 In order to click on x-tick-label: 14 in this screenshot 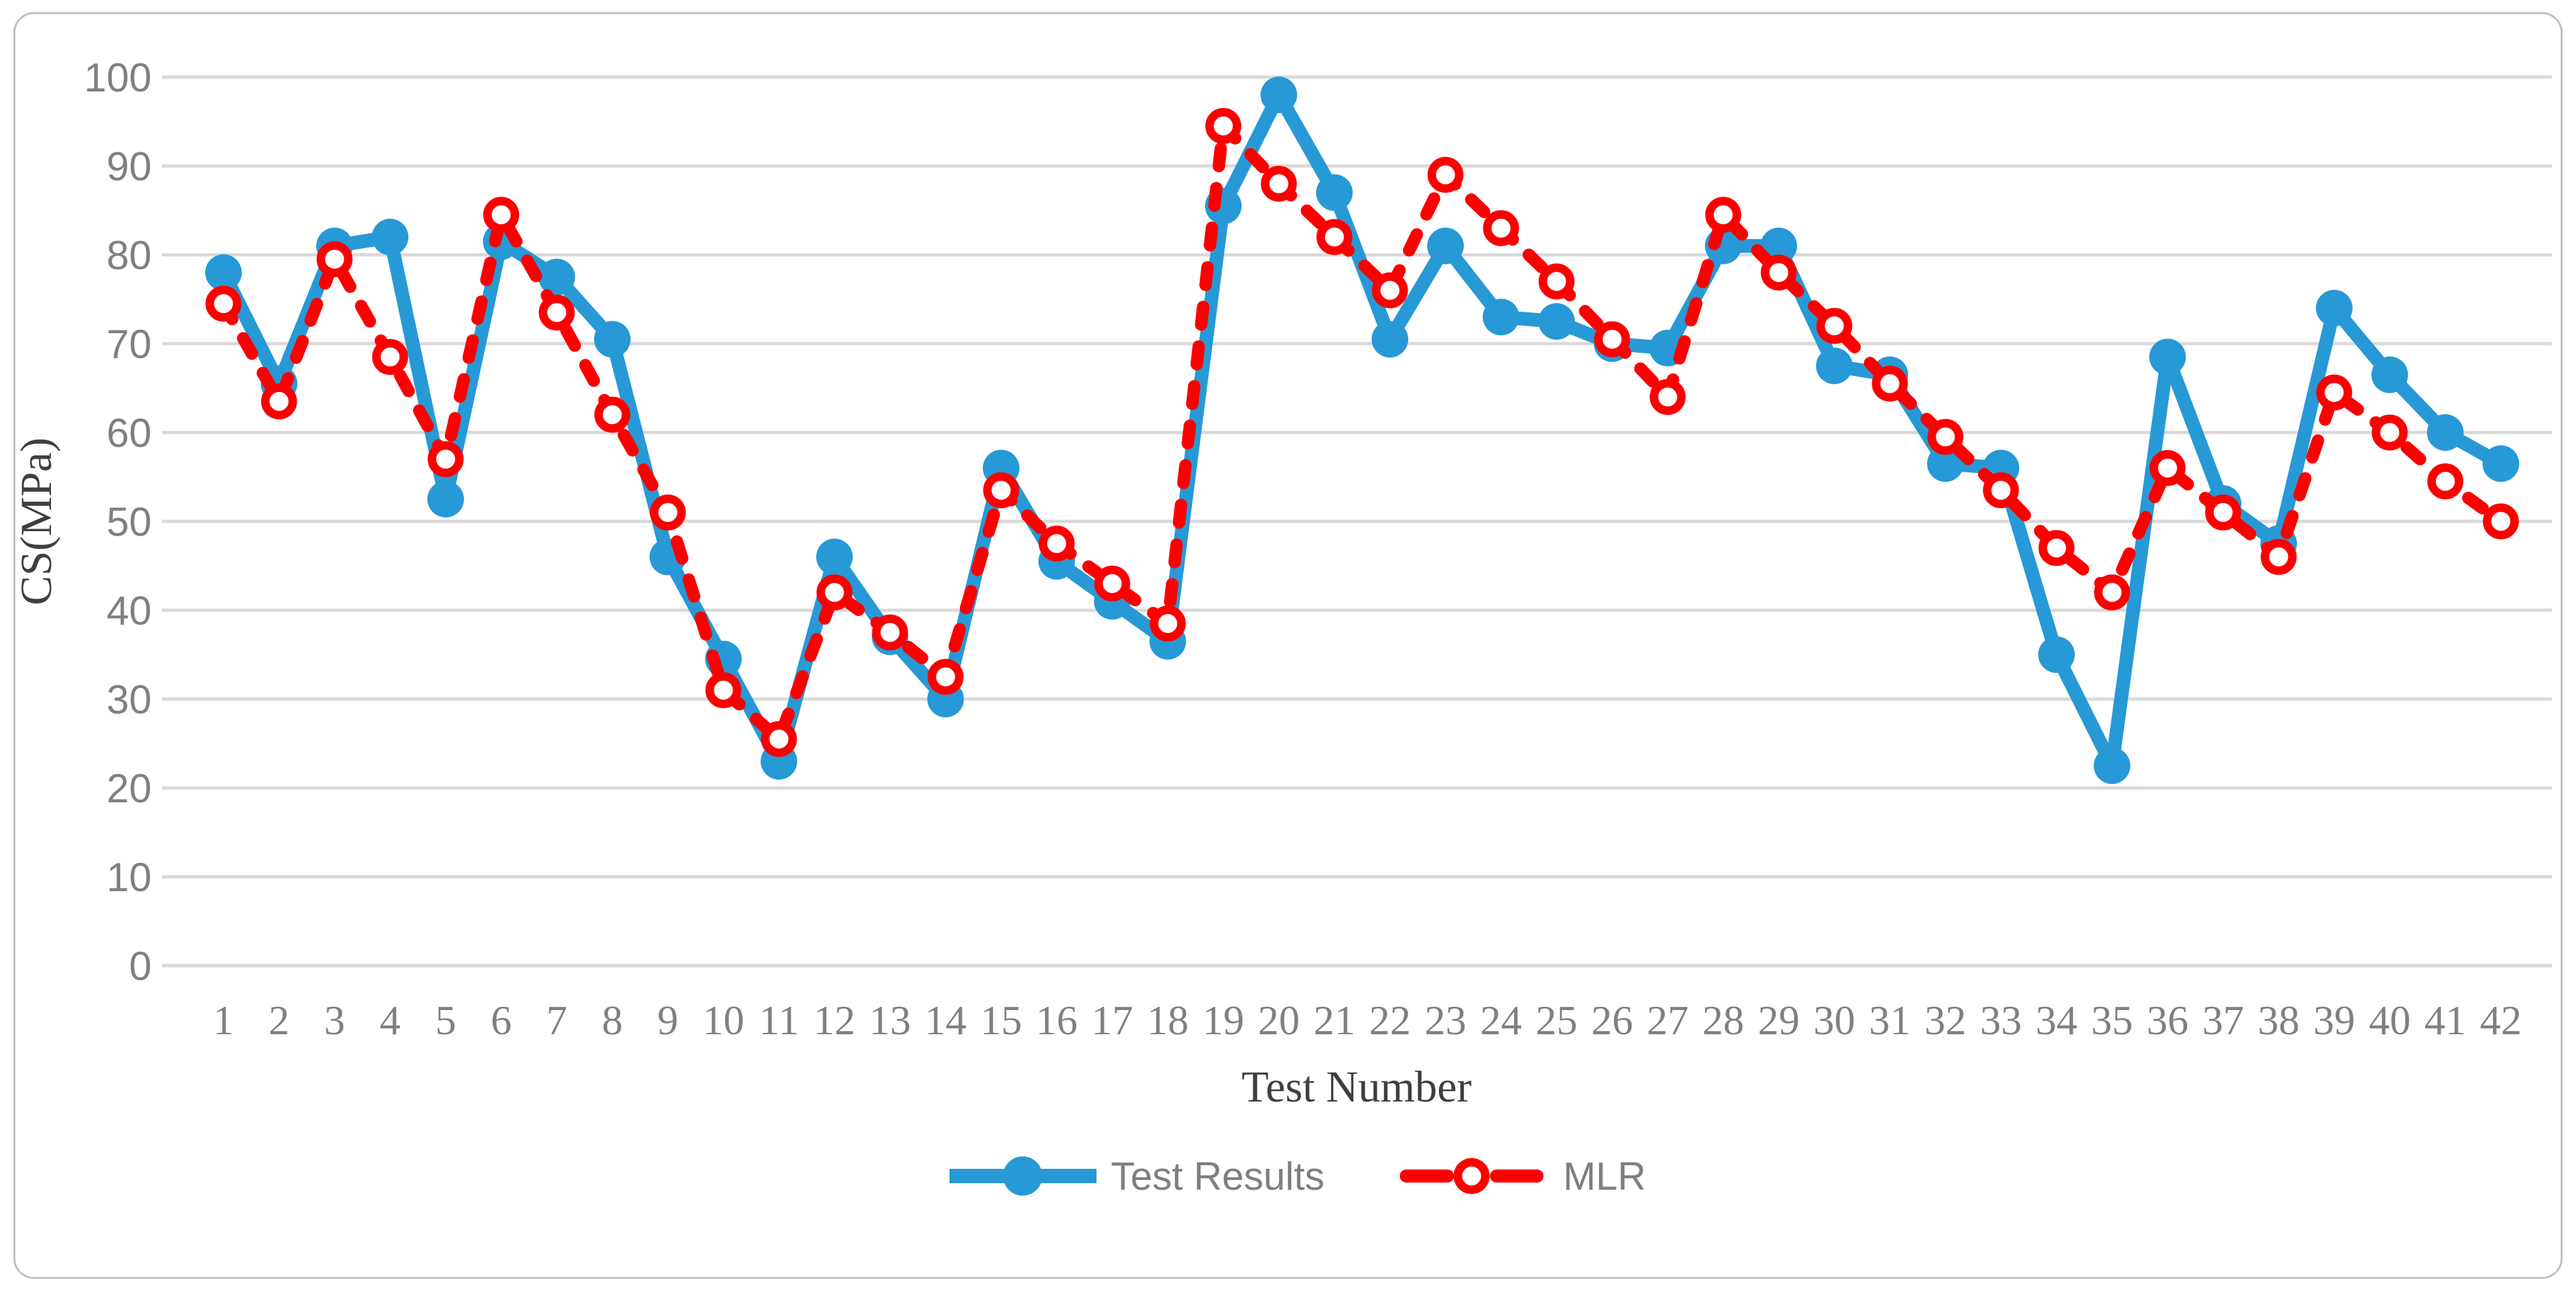, I will do `click(945, 1020)`.